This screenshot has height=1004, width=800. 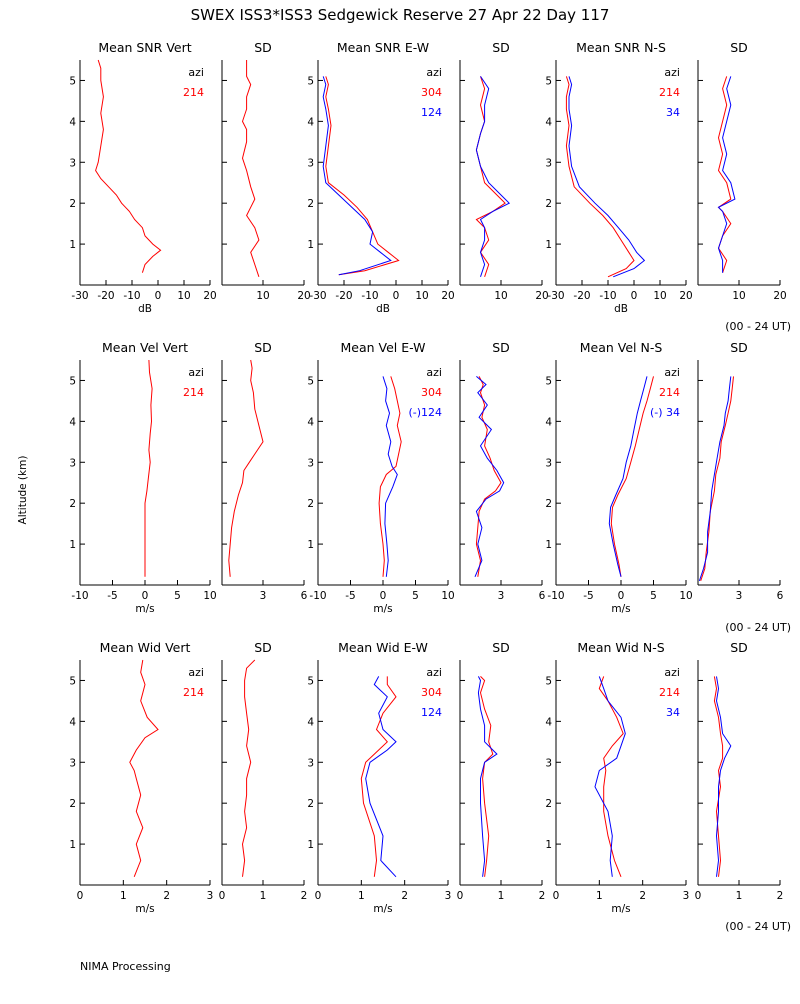 What do you see at coordinates (665, 412) in the screenshot?
I see `legend-entry: (-) 34` at bounding box center [665, 412].